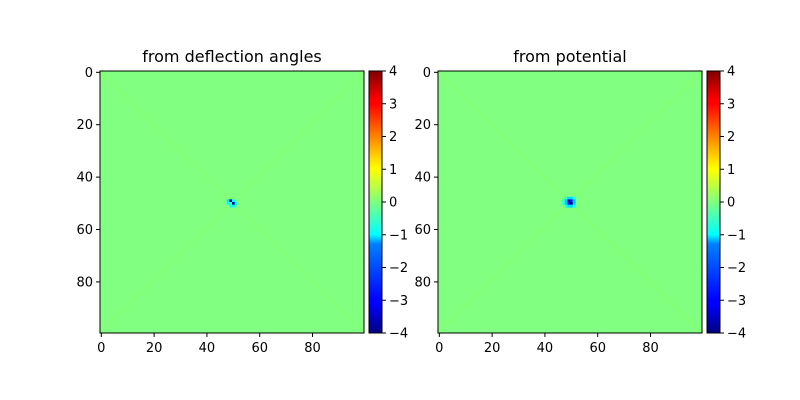  What do you see at coordinates (232, 56) in the screenshot?
I see `chart-title: from deflection angles` at bounding box center [232, 56].